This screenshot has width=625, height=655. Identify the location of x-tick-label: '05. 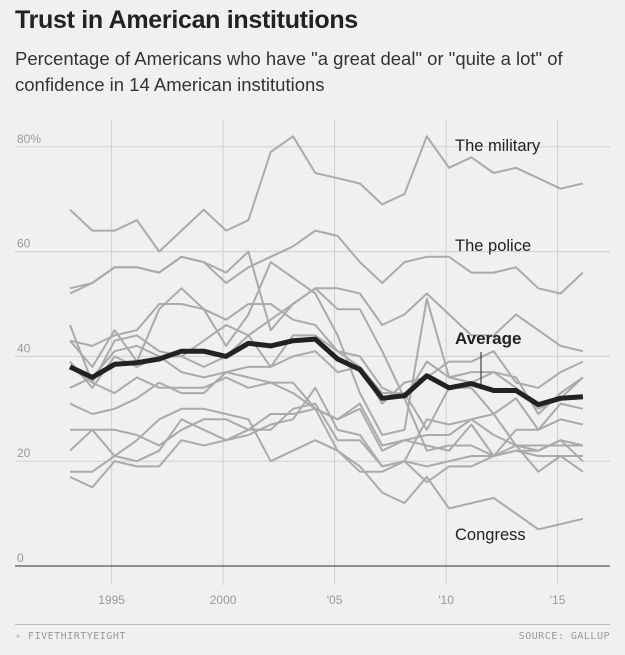
(335, 600).